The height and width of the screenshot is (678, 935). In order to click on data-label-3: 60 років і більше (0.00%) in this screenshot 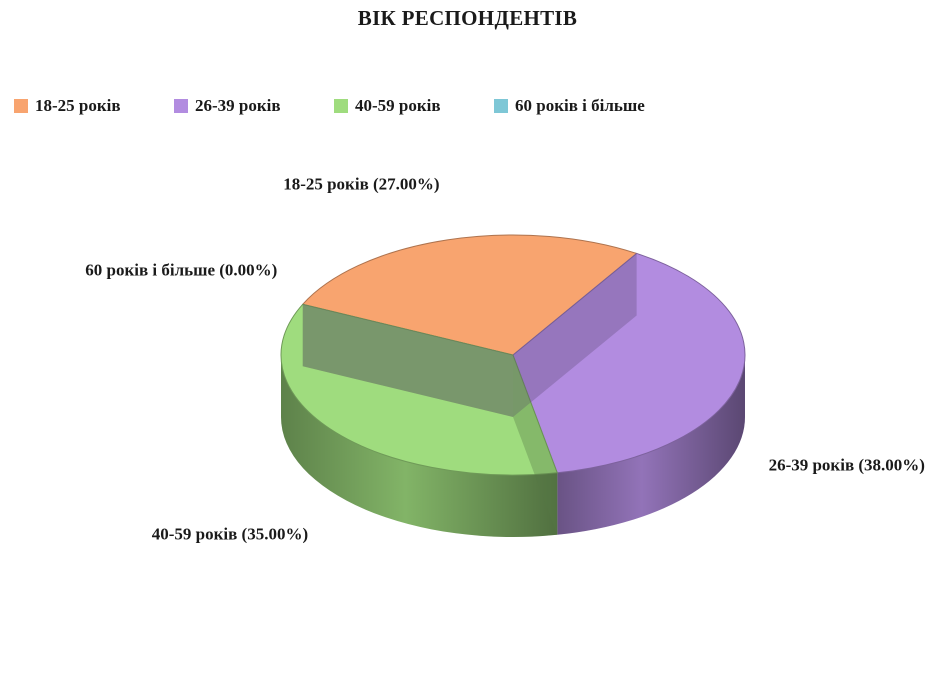, I will do `click(181, 269)`.